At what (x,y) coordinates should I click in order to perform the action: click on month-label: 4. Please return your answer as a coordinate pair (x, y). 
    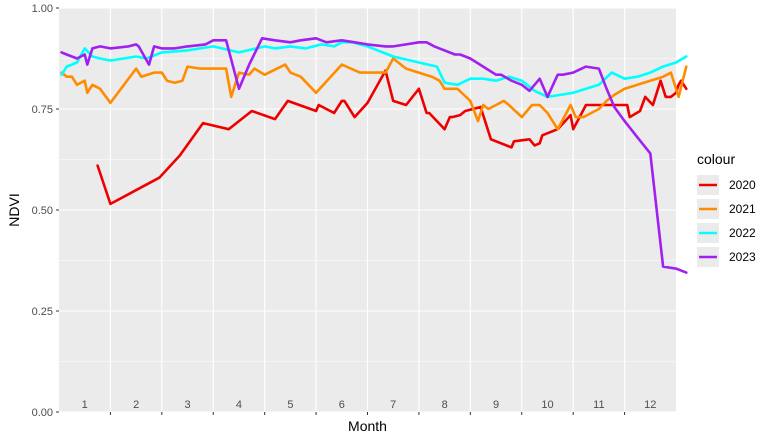
    Looking at the image, I should click on (239, 405).